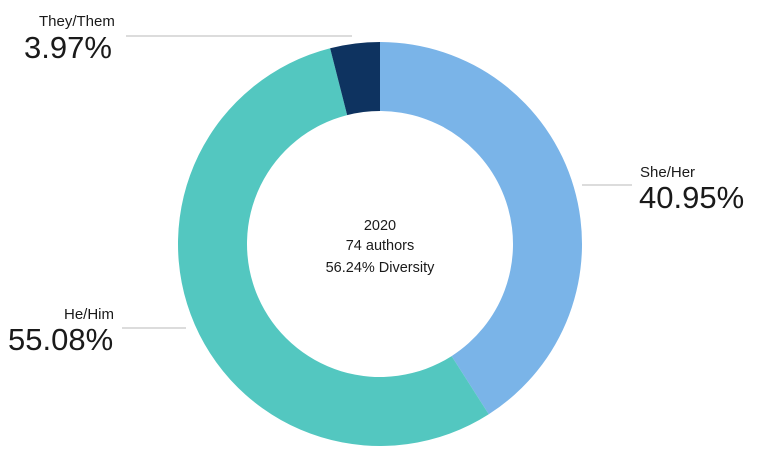 Image resolution: width=760 pixels, height=464 pixels. Describe the element at coordinates (691, 197) in the screenshot. I see `slice-value-she-her: 40.95%` at that location.